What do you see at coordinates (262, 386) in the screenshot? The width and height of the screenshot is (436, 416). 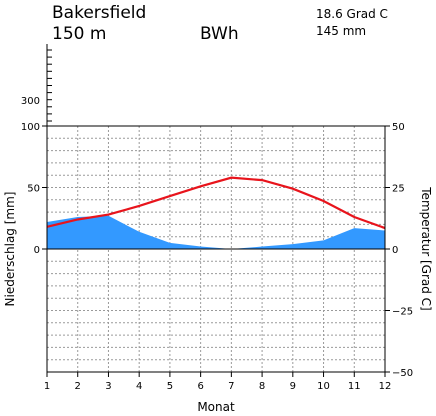 I see `x-tick-label: 8` at bounding box center [262, 386].